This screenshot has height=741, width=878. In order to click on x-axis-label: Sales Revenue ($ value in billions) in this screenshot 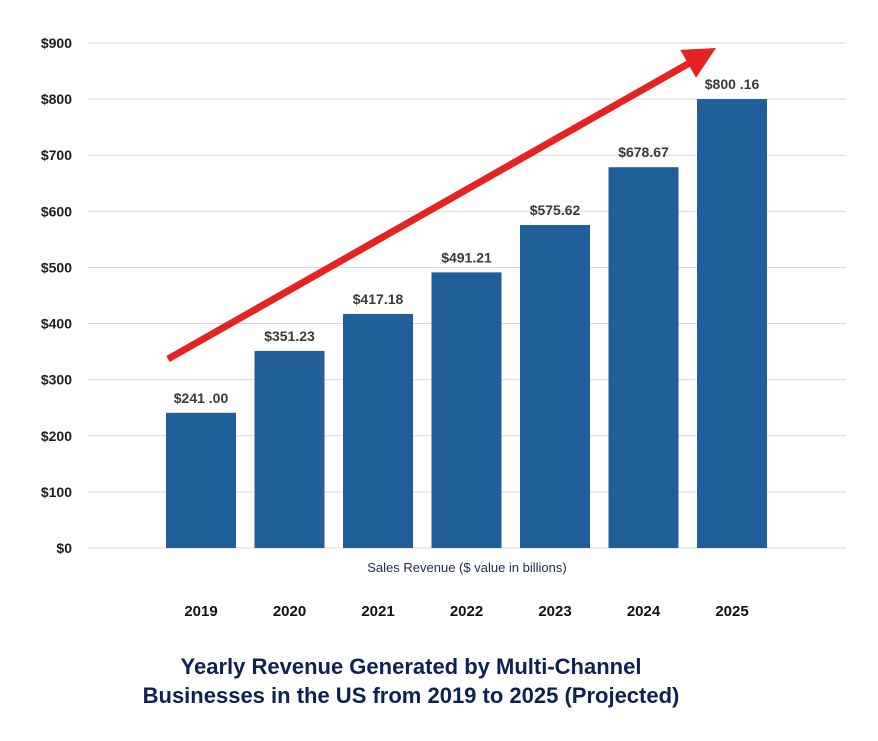, I will do `click(466, 567)`.